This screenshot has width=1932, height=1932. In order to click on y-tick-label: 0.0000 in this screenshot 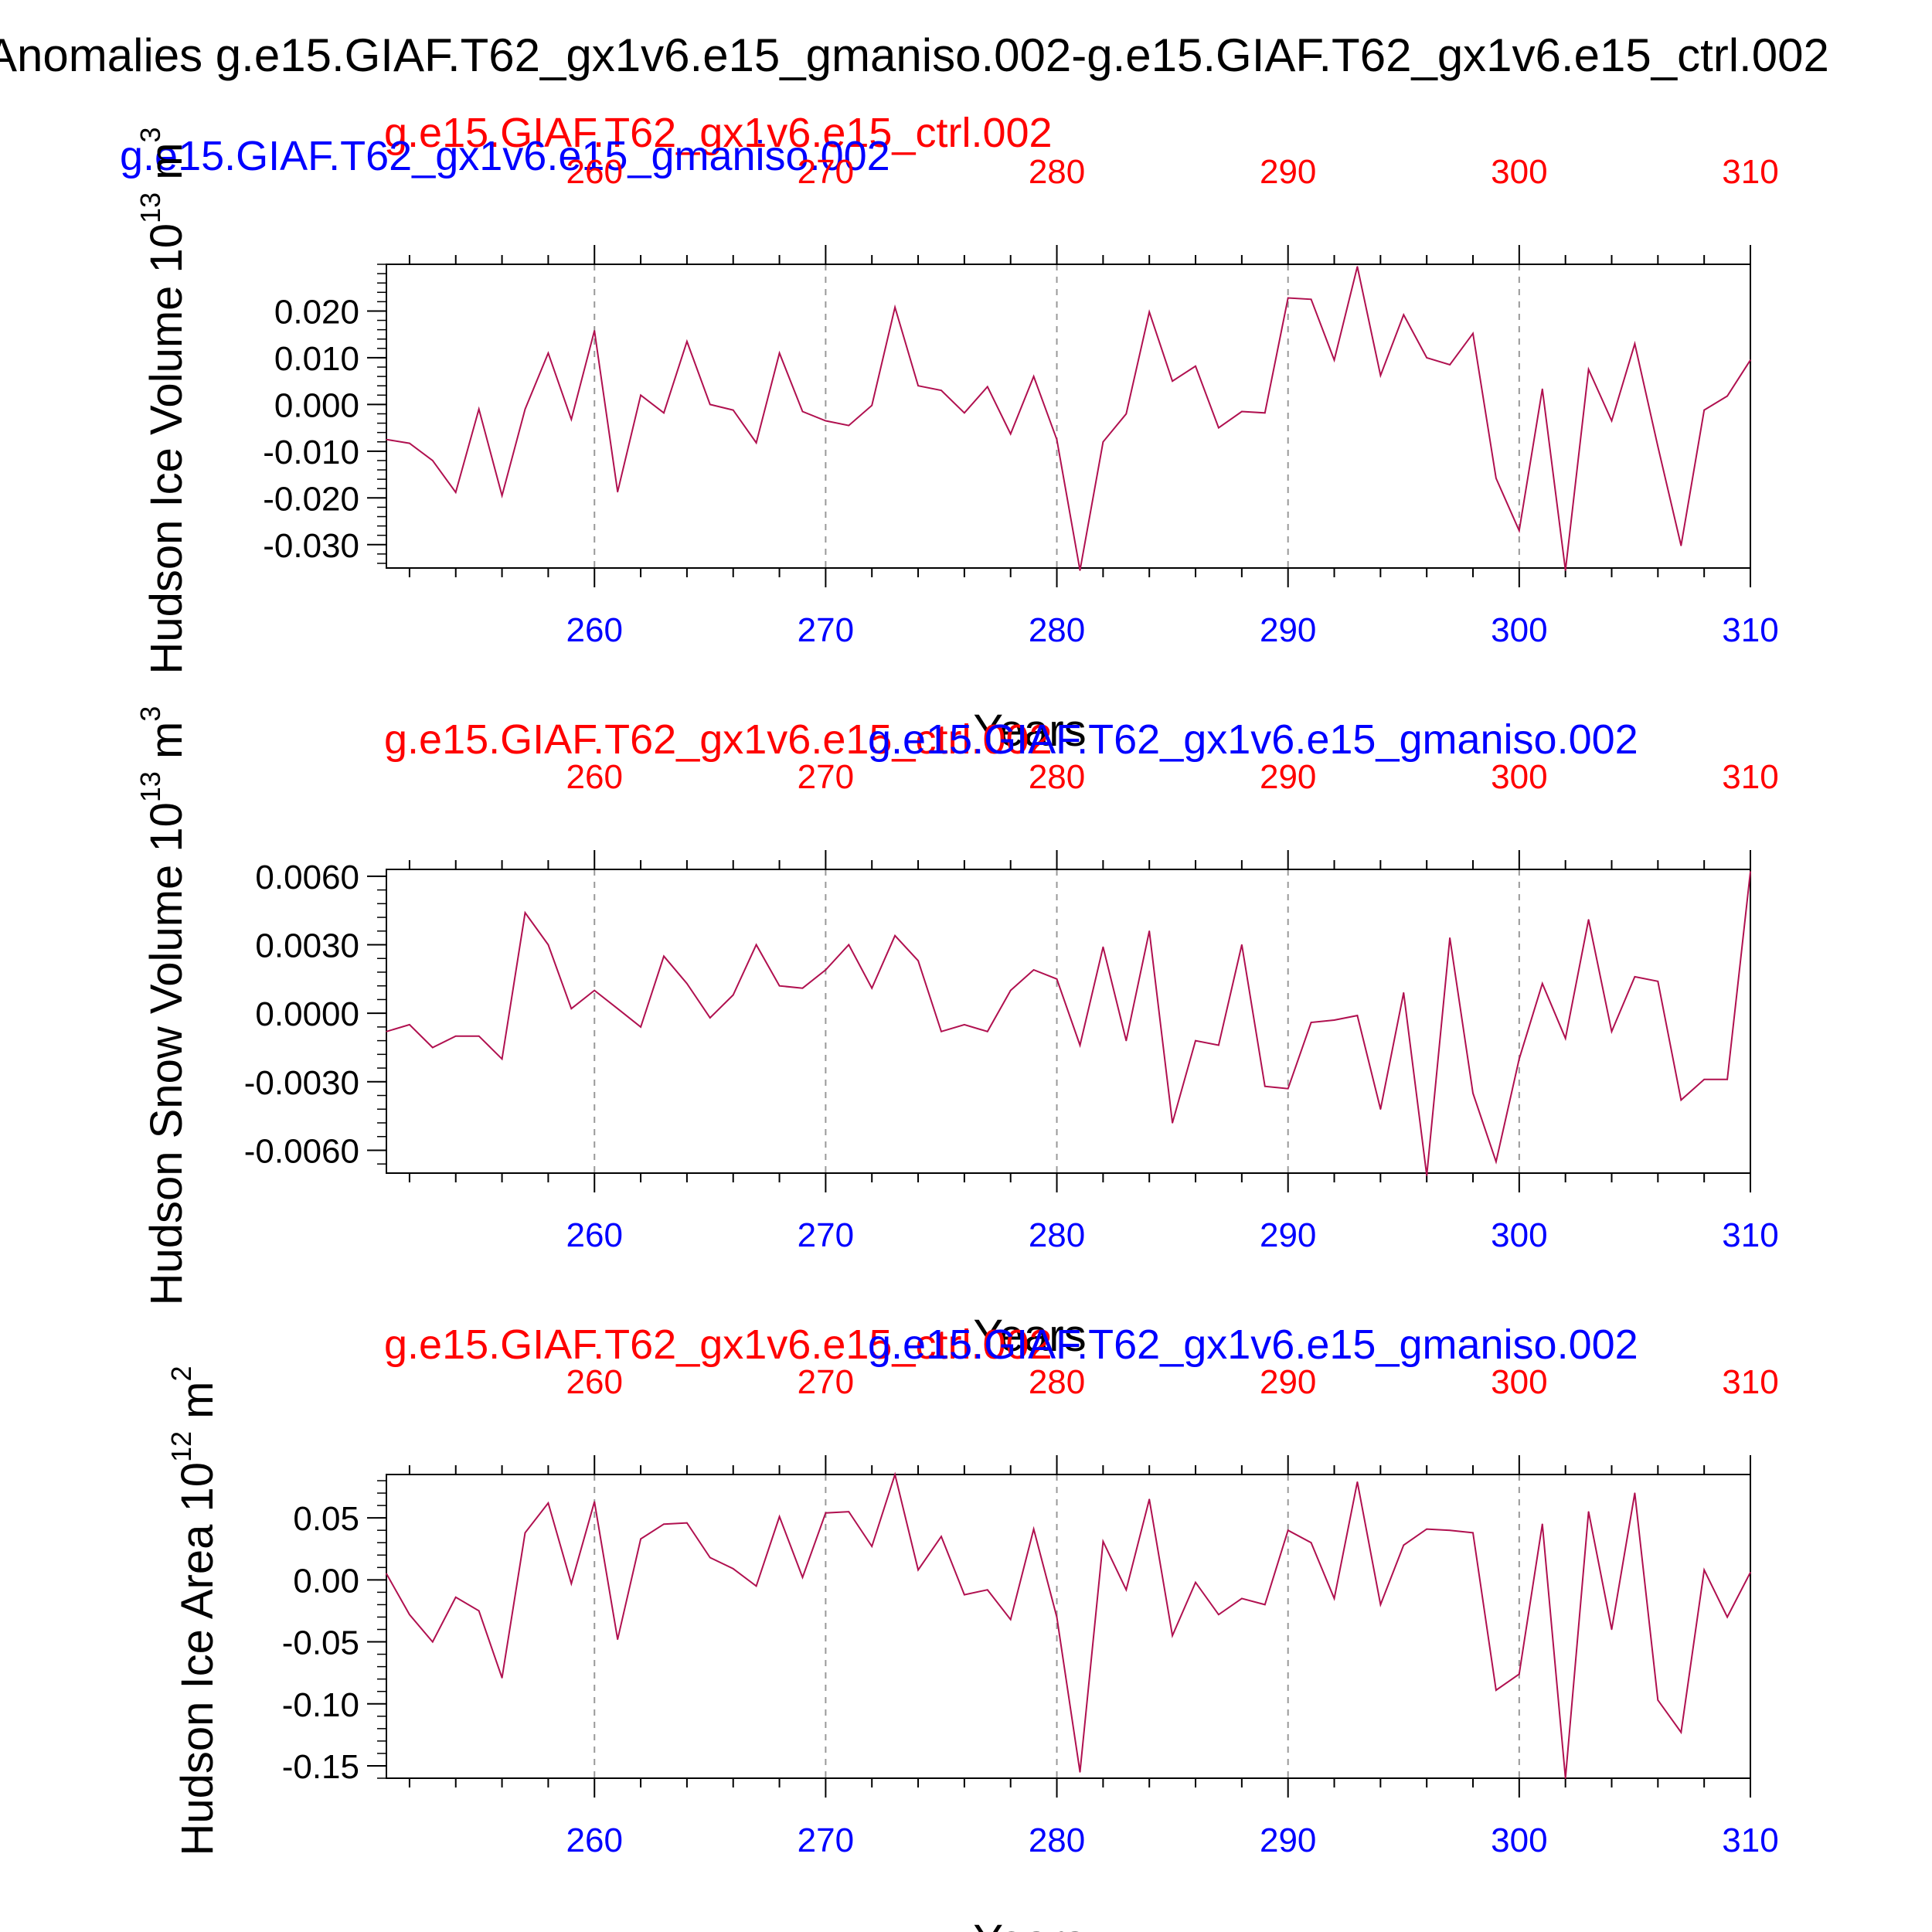, I will do `click(307, 1014)`.